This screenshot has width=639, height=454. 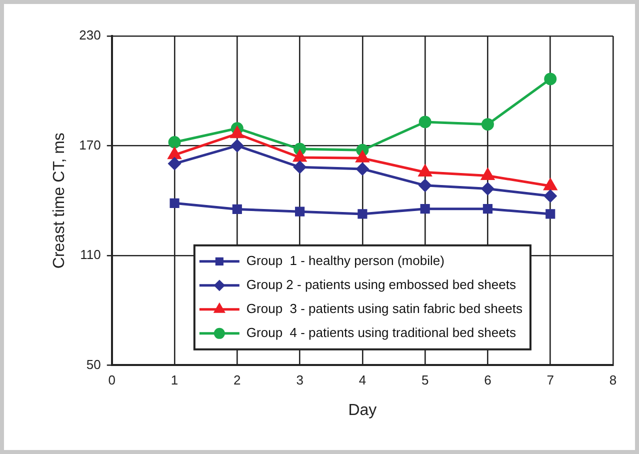 What do you see at coordinates (59, 200) in the screenshot?
I see `y-axis-title: Creast time CT, ms` at bounding box center [59, 200].